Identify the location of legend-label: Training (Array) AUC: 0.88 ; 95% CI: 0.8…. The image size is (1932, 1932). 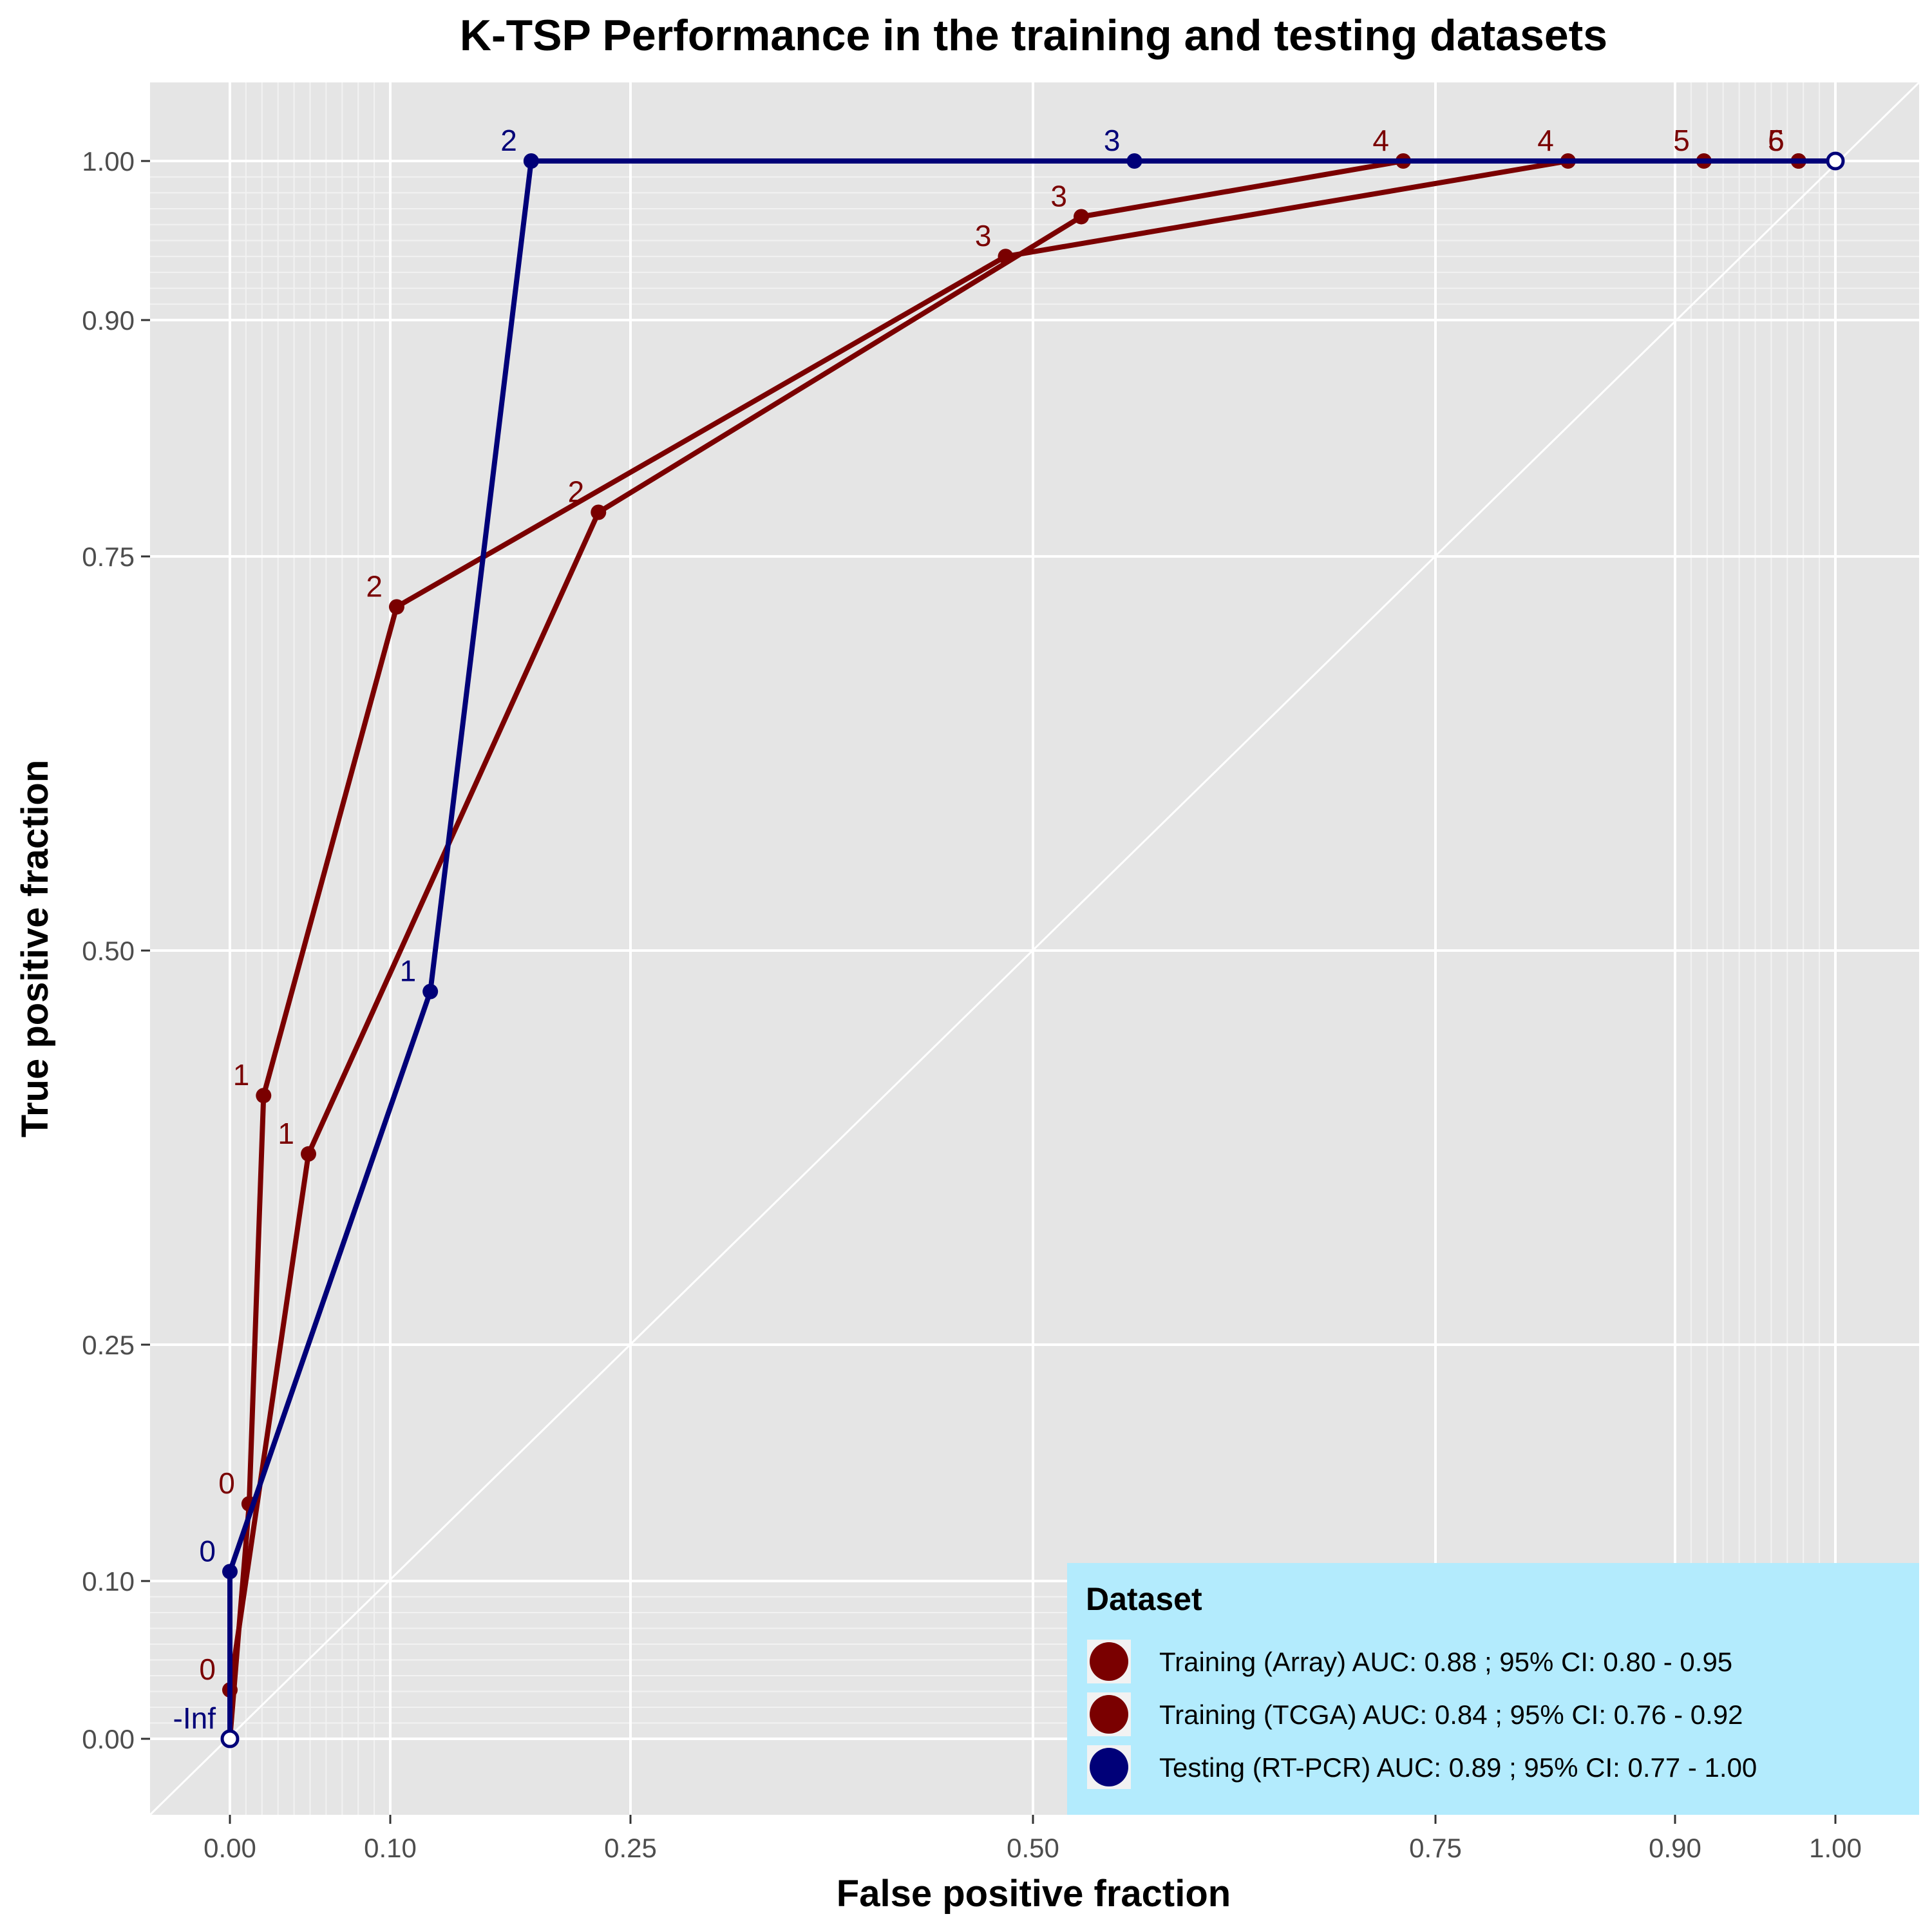
(1446, 1662).